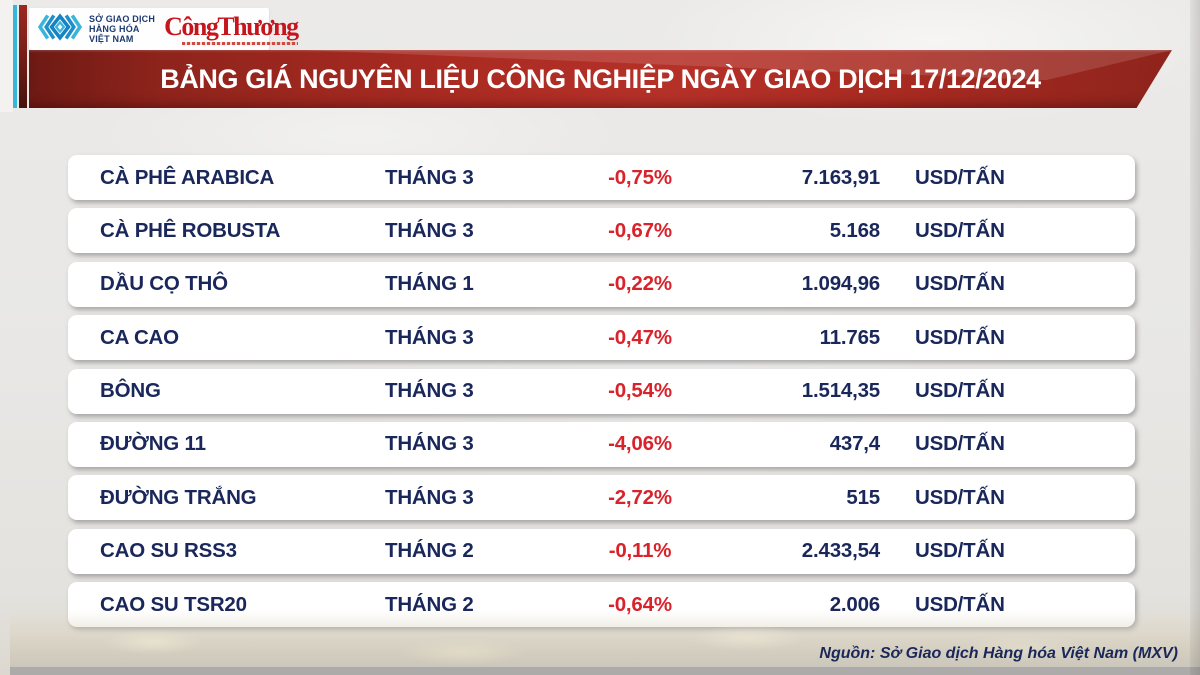  What do you see at coordinates (153, 444) in the screenshot?
I see `commodity-name: ĐƯỜNG 11` at bounding box center [153, 444].